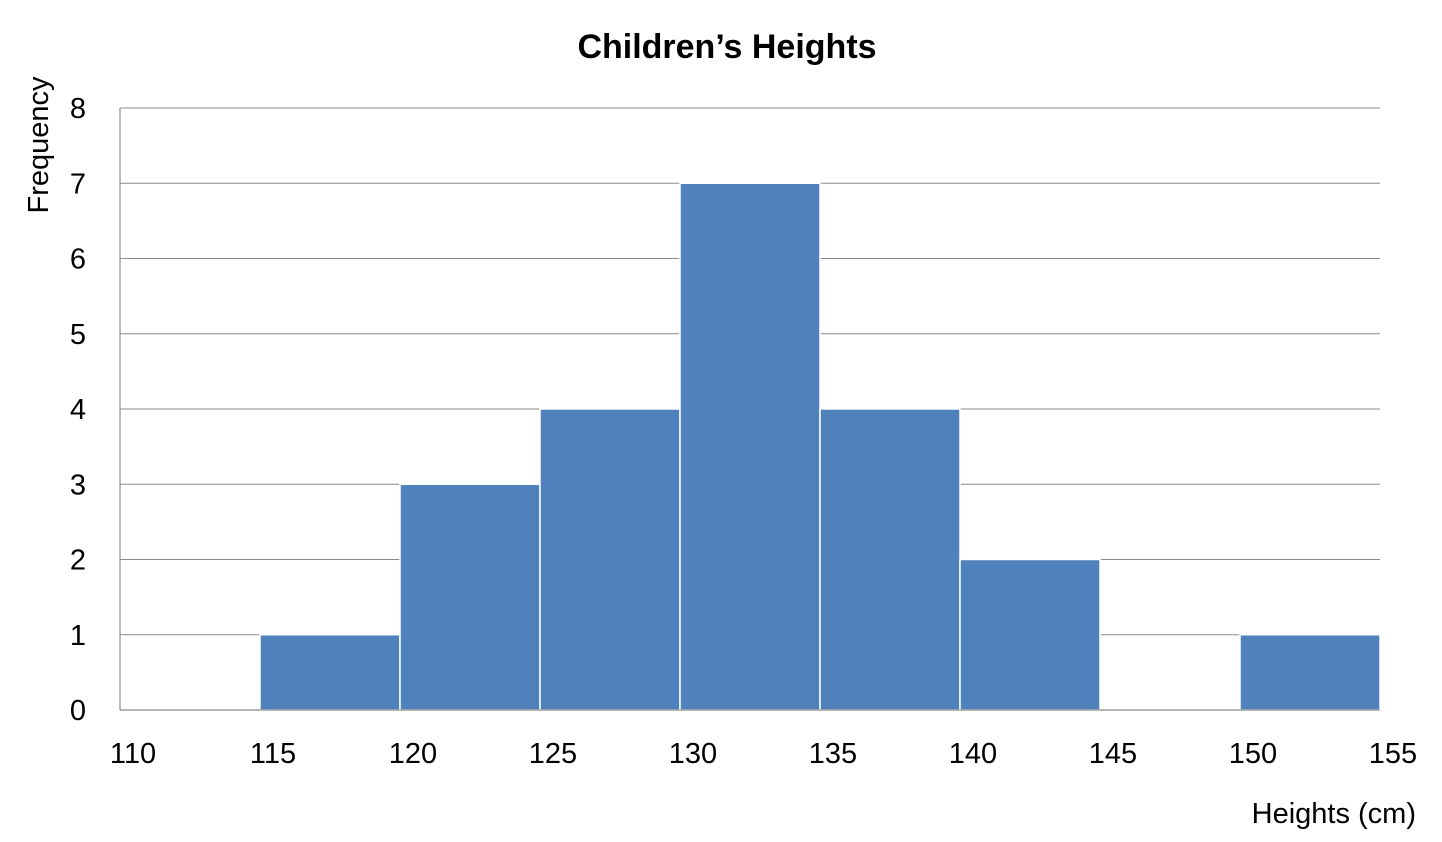 This screenshot has width=1442, height=842. What do you see at coordinates (78, 335) in the screenshot?
I see `y-tick-label: 5` at bounding box center [78, 335].